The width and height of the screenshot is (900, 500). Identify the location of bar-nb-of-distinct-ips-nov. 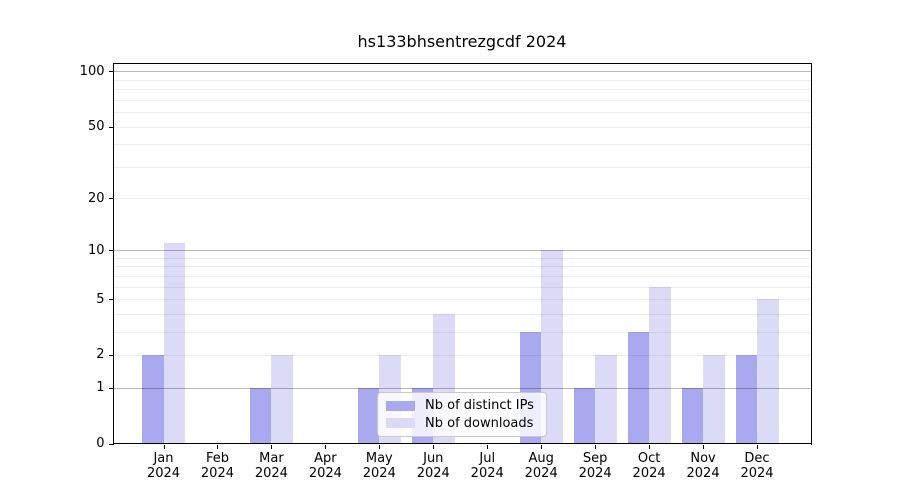
(692, 415).